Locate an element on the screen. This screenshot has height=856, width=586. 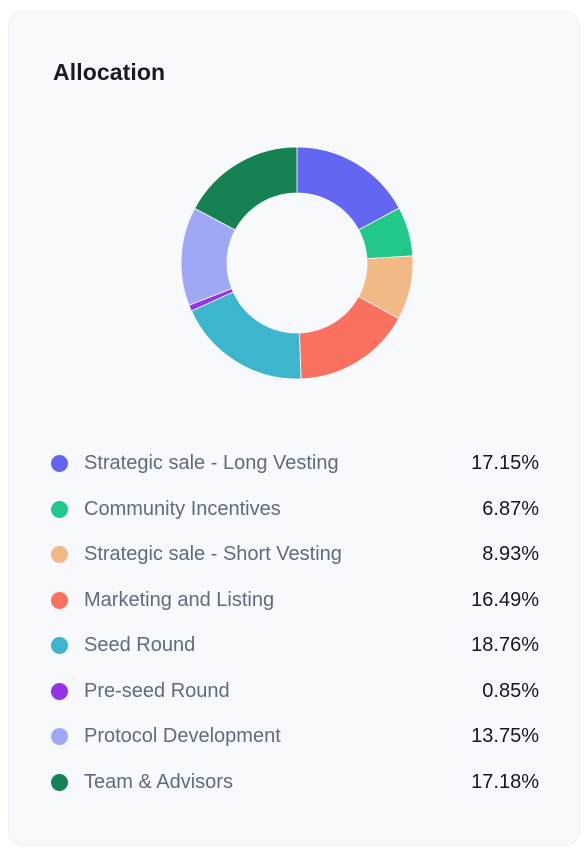
legend-label: Protocol Development is located at coordinates (182, 736).